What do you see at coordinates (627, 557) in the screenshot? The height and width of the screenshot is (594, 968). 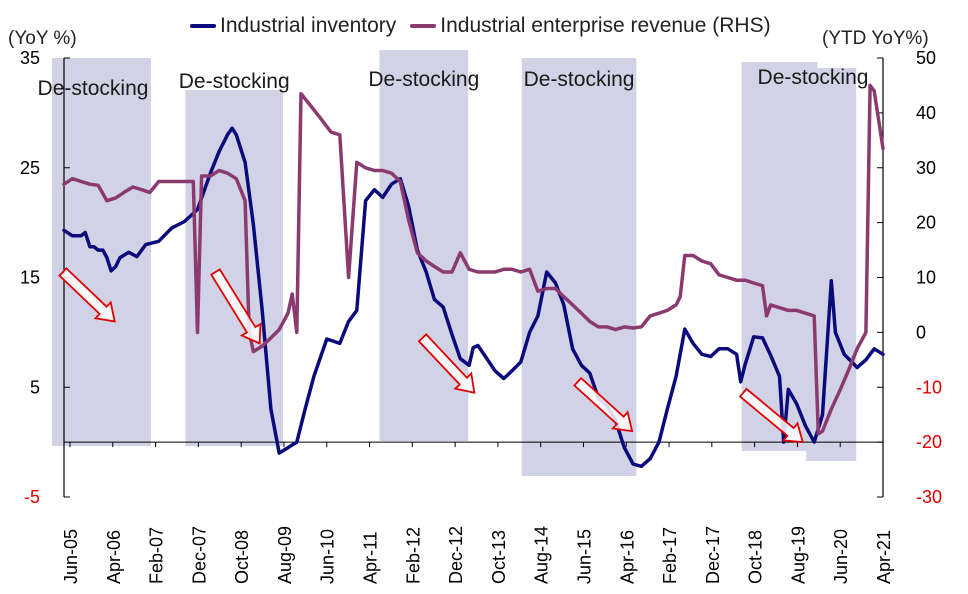 I see `x-axis-tick-label: Apr-16` at bounding box center [627, 557].